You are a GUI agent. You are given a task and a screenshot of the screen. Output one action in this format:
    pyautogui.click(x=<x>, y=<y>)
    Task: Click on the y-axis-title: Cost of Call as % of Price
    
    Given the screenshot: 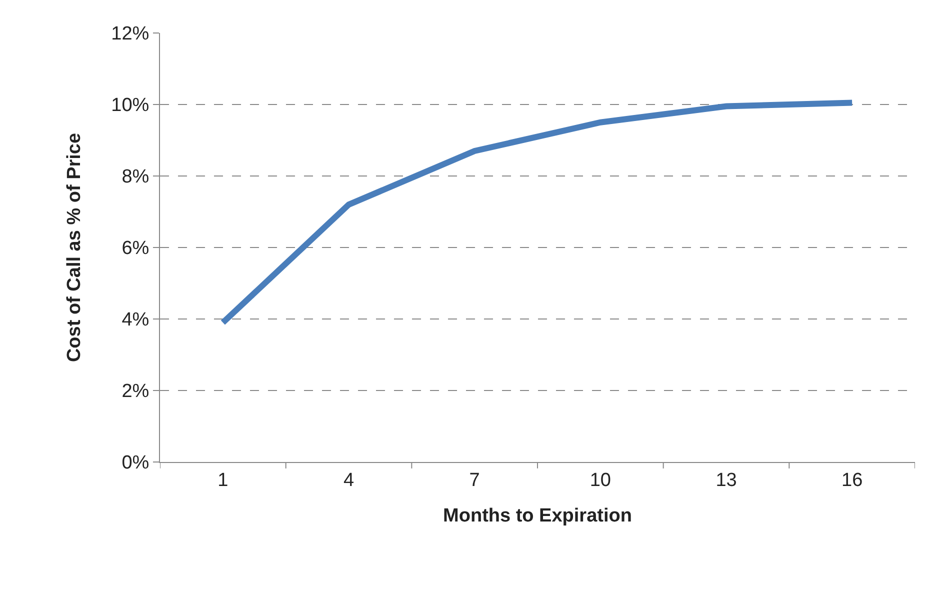 What is the action you would take?
    pyautogui.click(x=75, y=247)
    